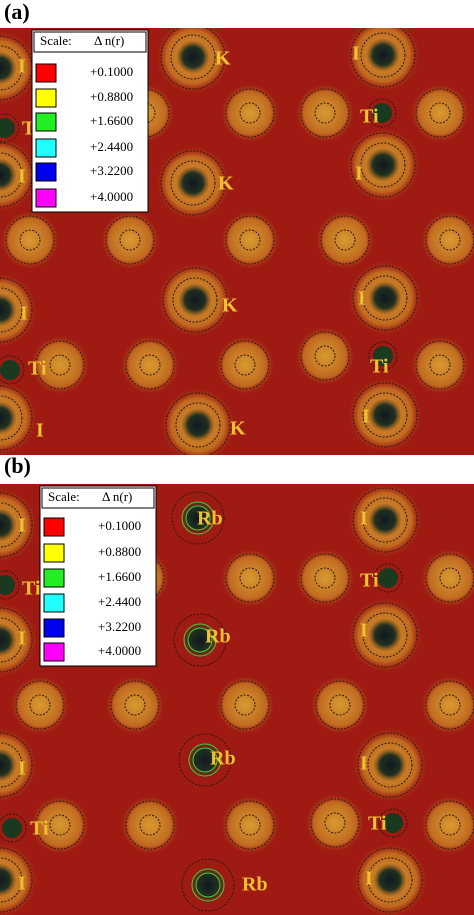  I want to click on legend-entry: +2.4400, so click(119, 601).